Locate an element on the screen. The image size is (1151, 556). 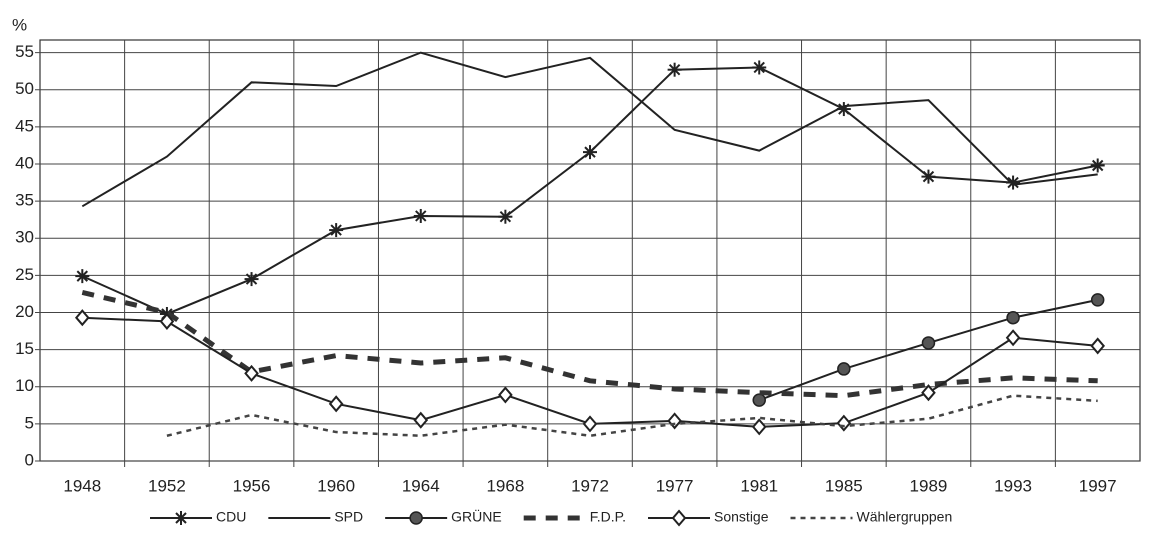
x-tick-label: 1948 is located at coordinates (82, 485).